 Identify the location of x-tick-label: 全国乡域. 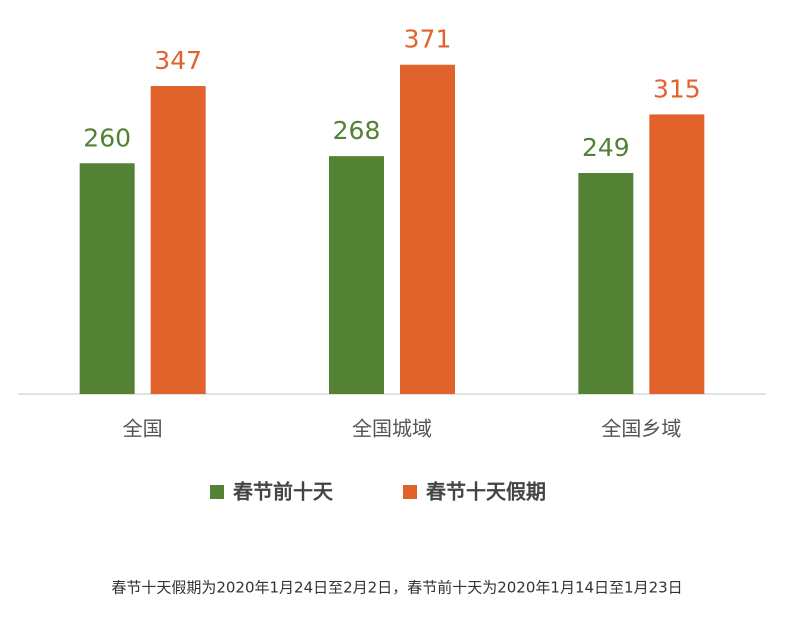
(641, 429).